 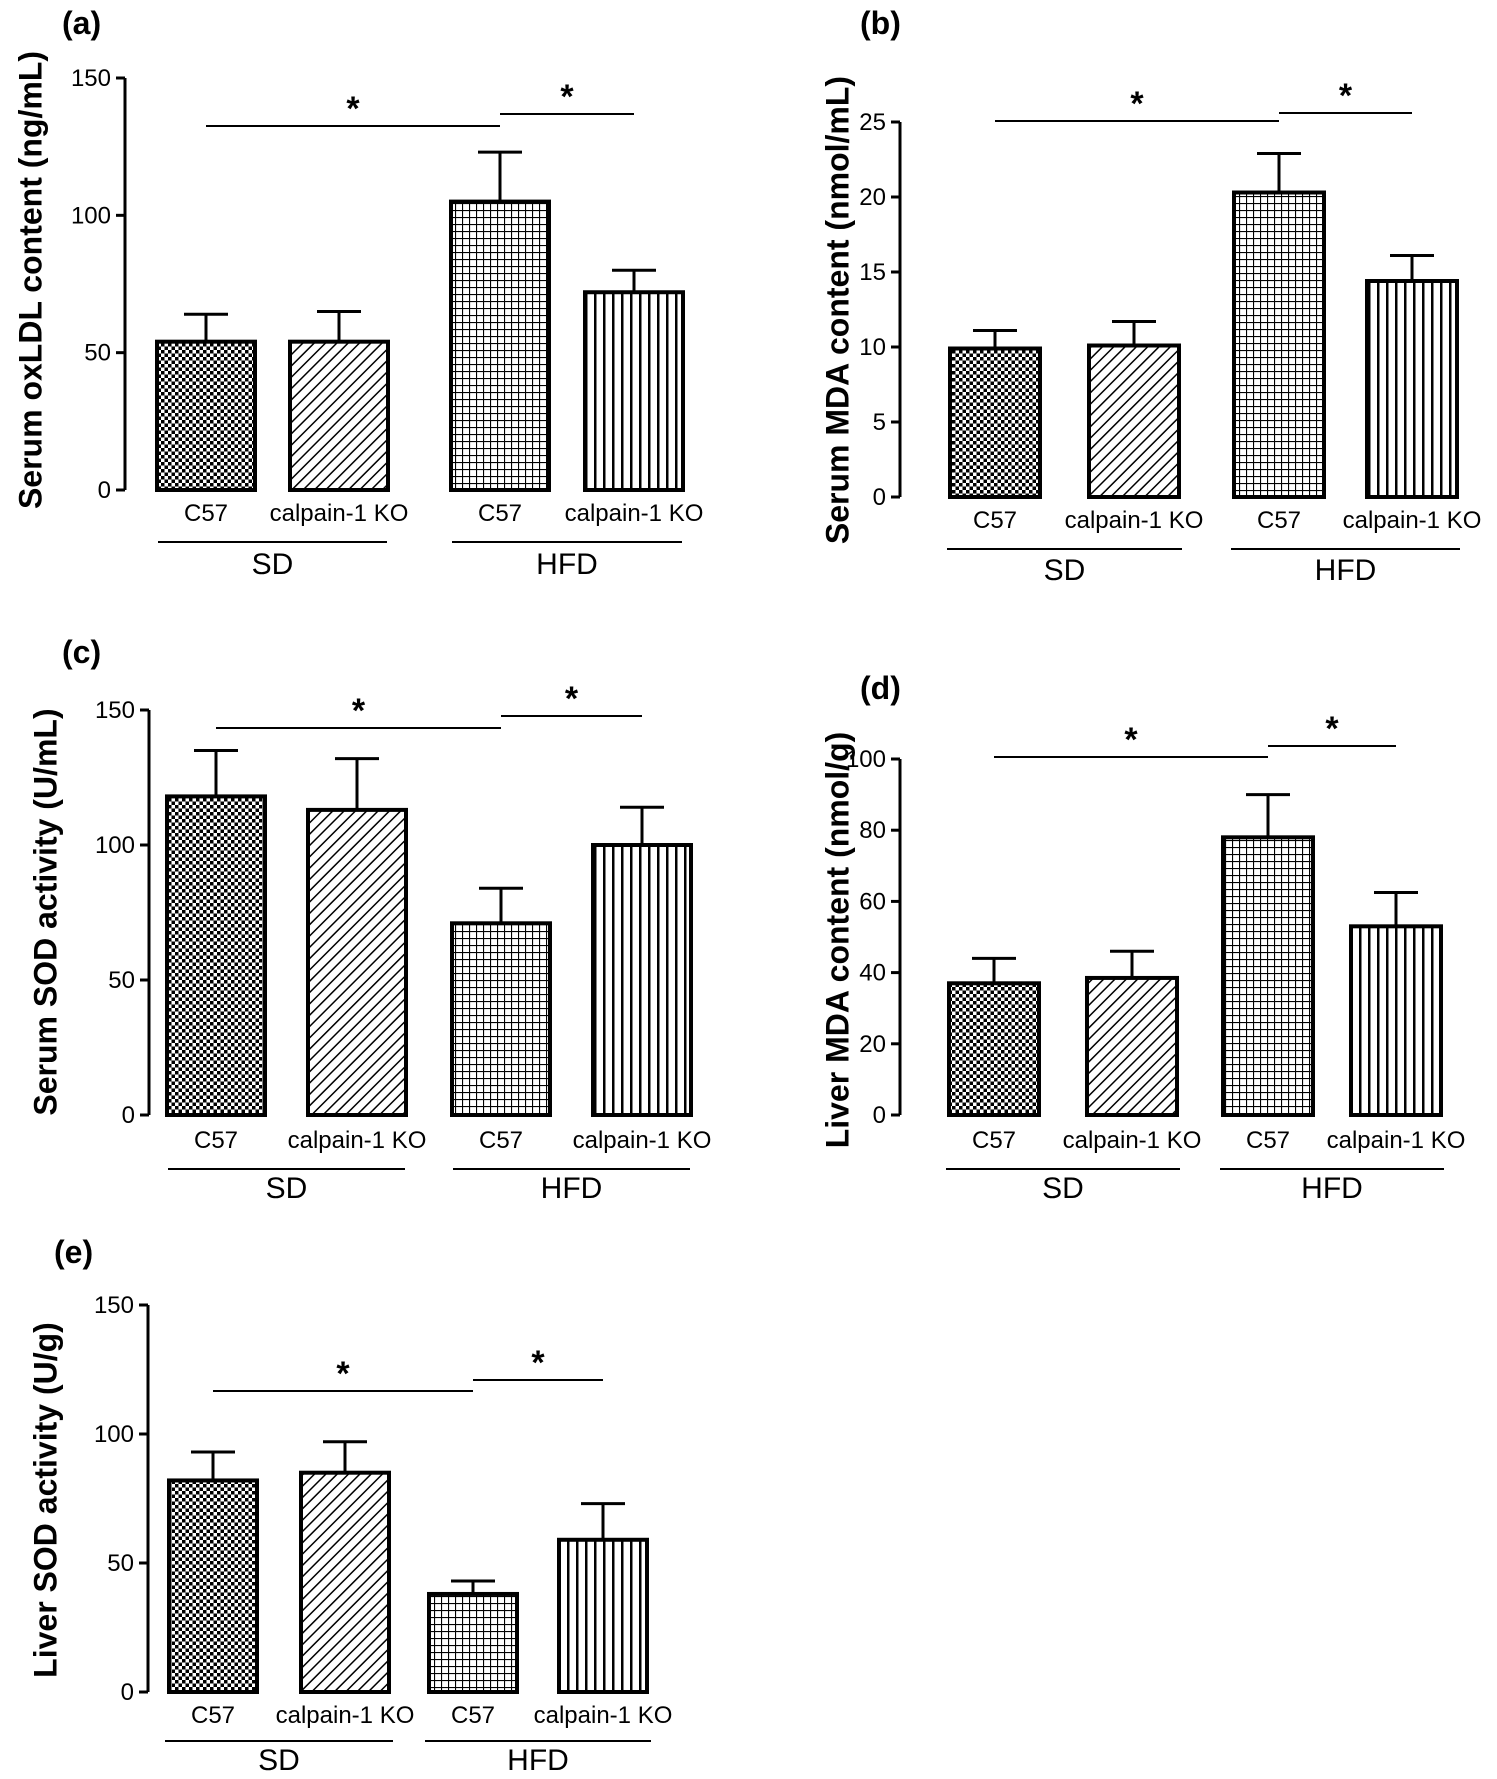 What do you see at coordinates (837, 310) in the screenshot?
I see `y-axis-label: Serum MDA content (nmol/mL)` at bounding box center [837, 310].